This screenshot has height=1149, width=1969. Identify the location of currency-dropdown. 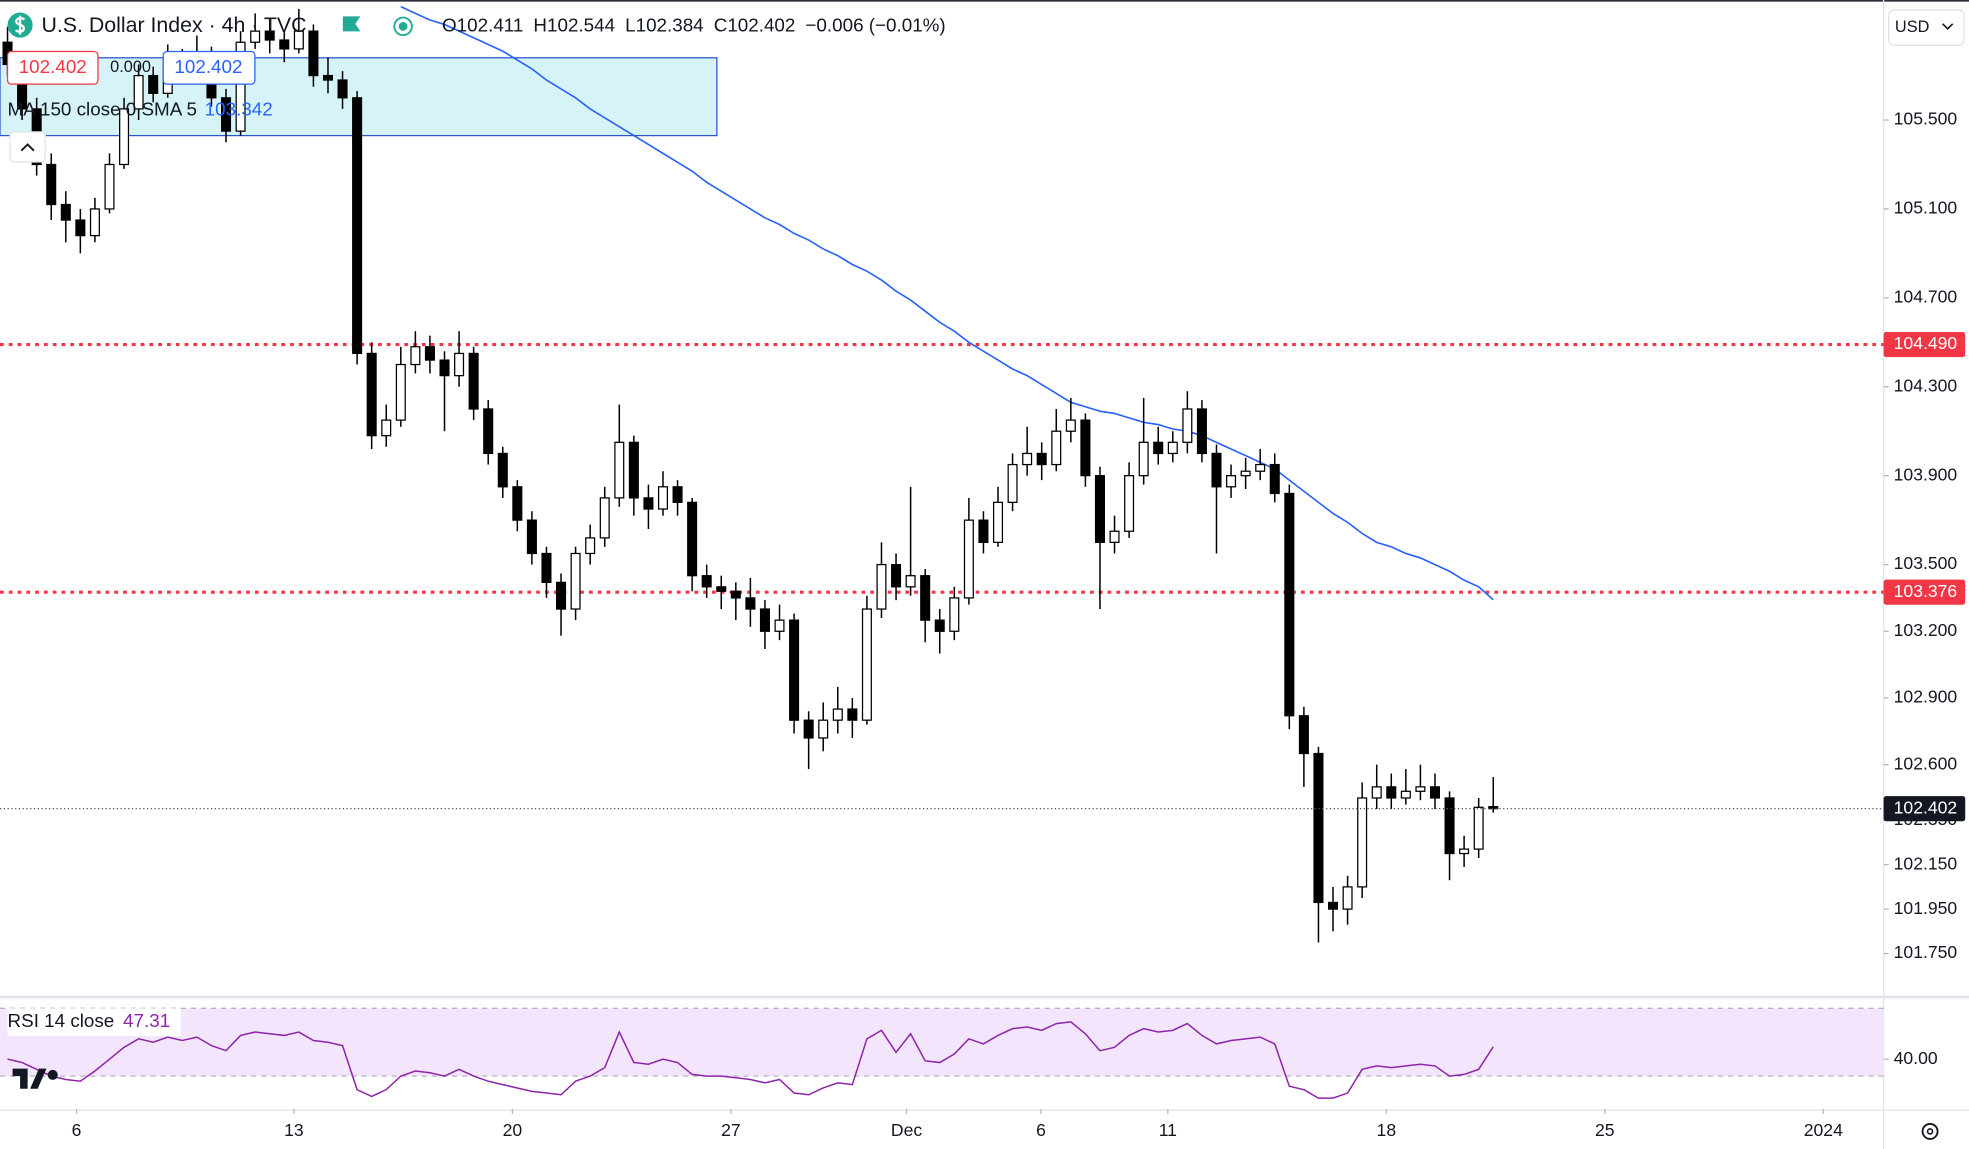
(1926, 27).